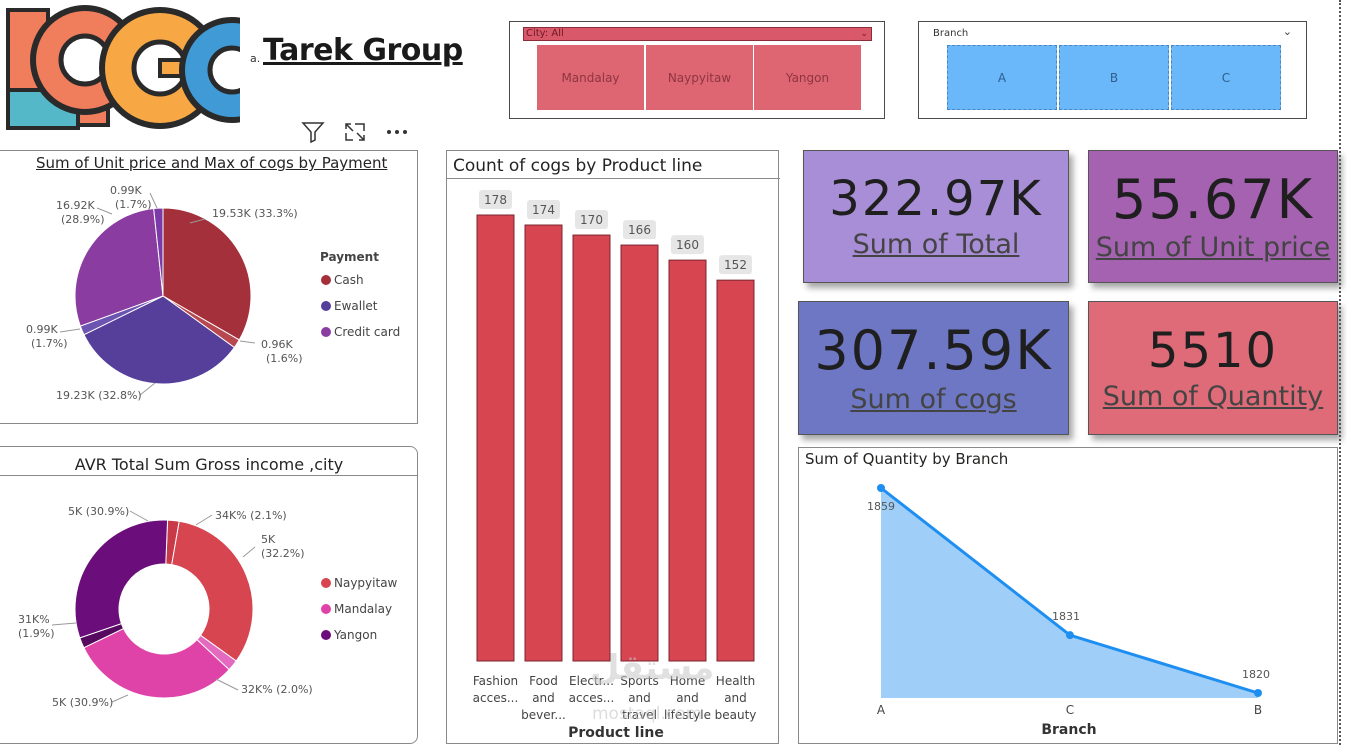 This screenshot has height=745, width=1347. I want to click on city-option-yangon: Yangon, so click(807, 77).